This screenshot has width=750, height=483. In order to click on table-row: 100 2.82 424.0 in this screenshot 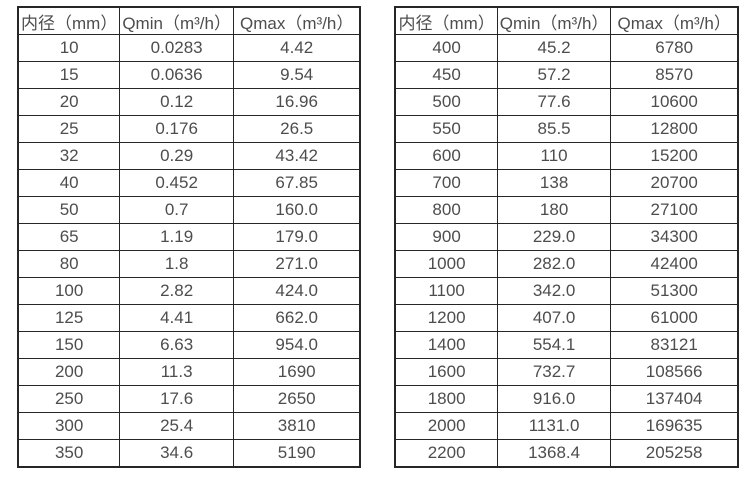, I will do `click(189, 291)`.